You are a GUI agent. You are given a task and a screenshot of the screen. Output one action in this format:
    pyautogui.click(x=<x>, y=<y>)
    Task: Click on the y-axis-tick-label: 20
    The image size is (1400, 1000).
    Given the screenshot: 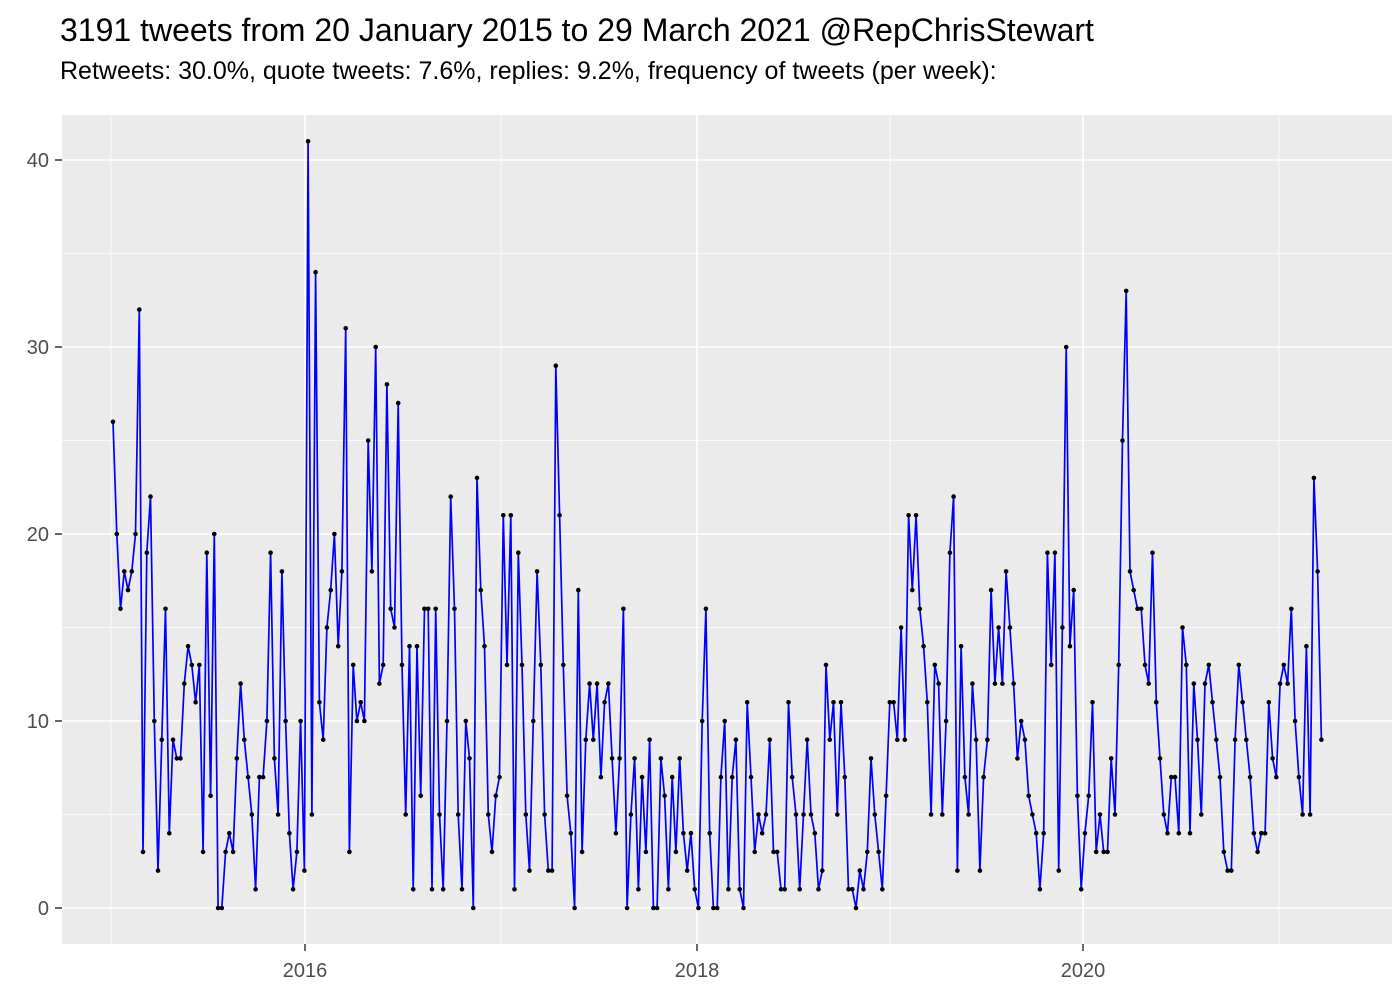 What is the action you would take?
    pyautogui.click(x=38, y=535)
    